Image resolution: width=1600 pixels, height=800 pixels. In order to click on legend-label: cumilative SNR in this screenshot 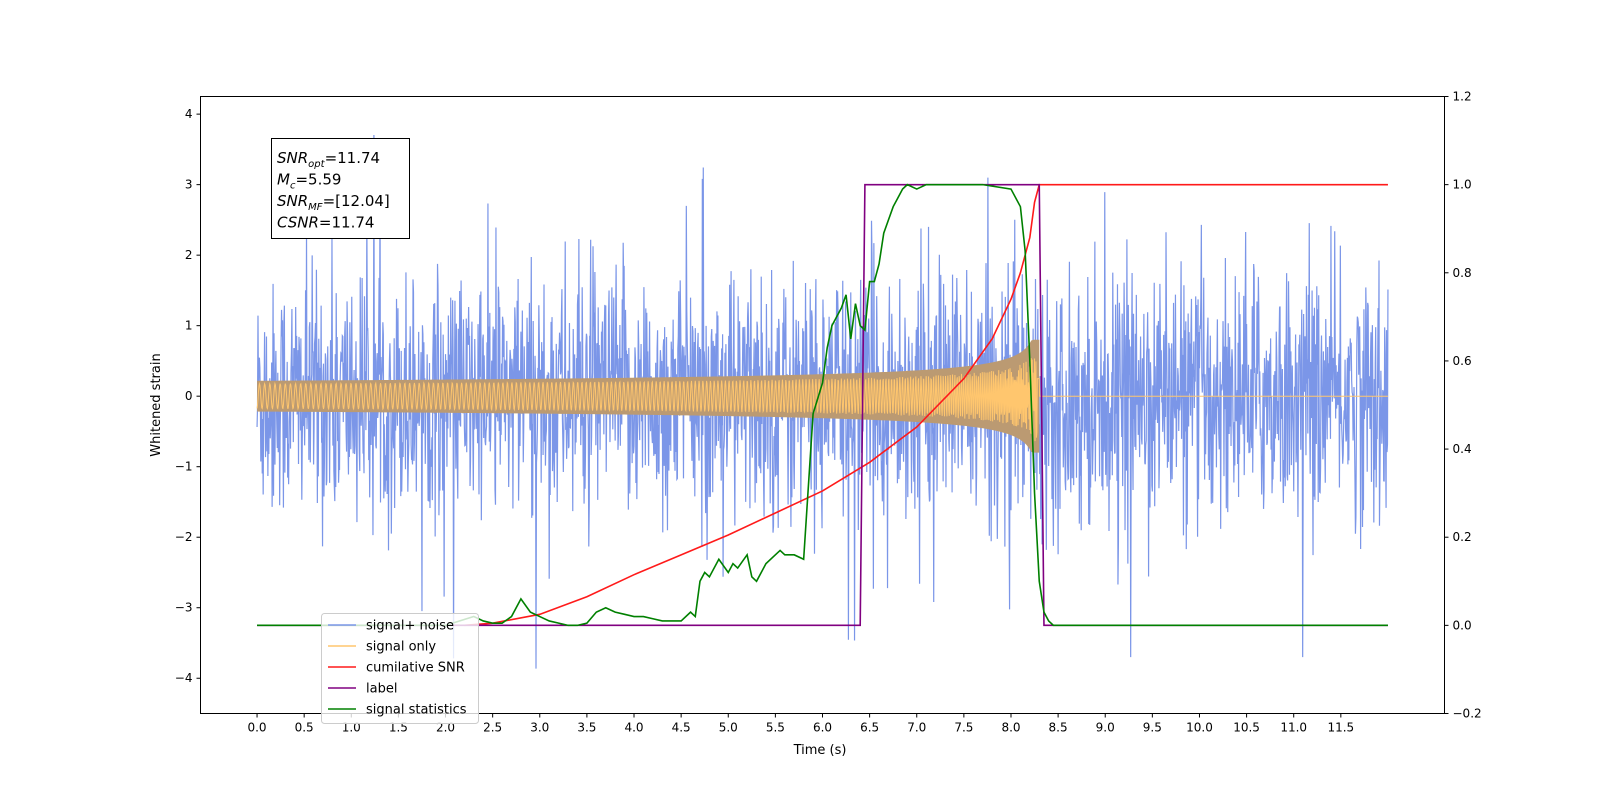, I will do `click(415, 668)`.